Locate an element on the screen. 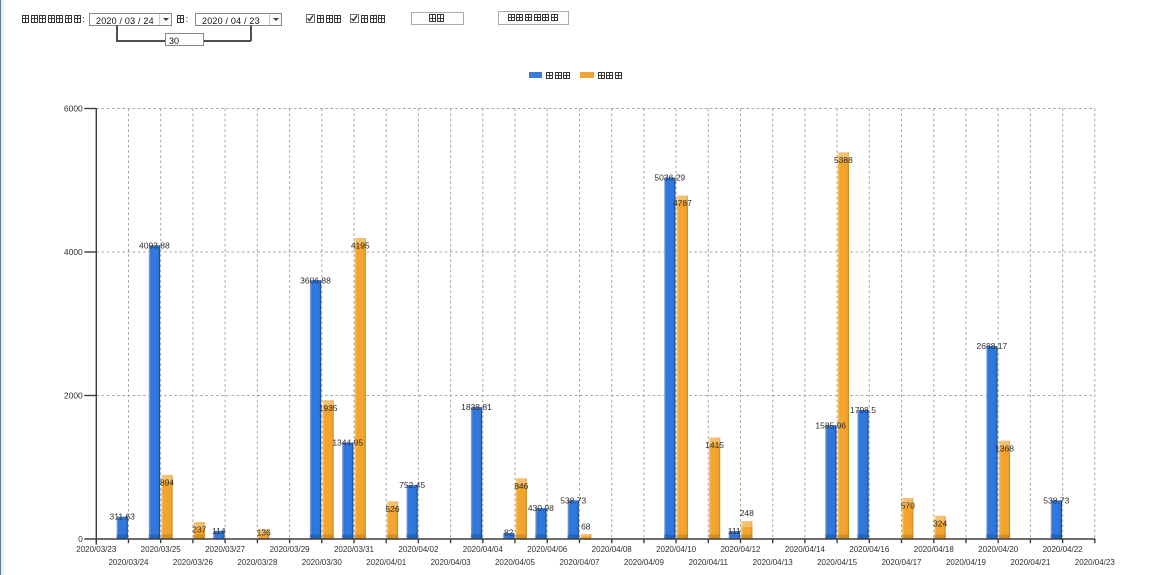 Image resolution: width=1150 pixels, height=575 pixels. svg-text: 0 is located at coordinates (80, 539).